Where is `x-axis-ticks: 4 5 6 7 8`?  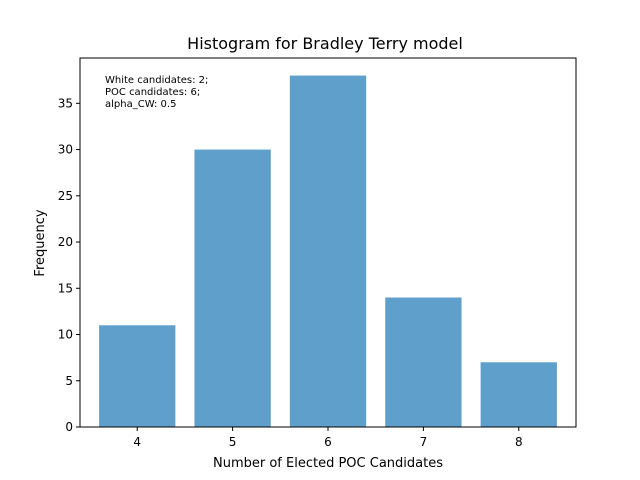 x-axis-ticks: 4 5 6 7 8 is located at coordinates (328, 438).